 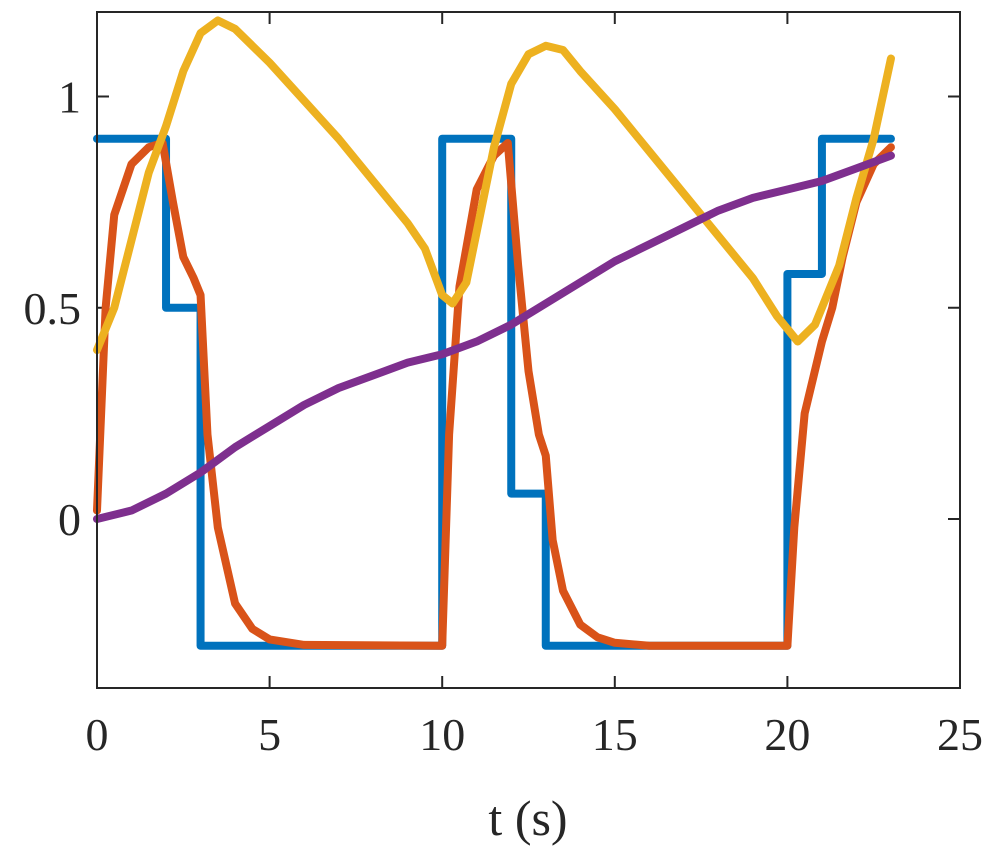 I want to click on x-tick-label: 20, so click(x=787, y=734).